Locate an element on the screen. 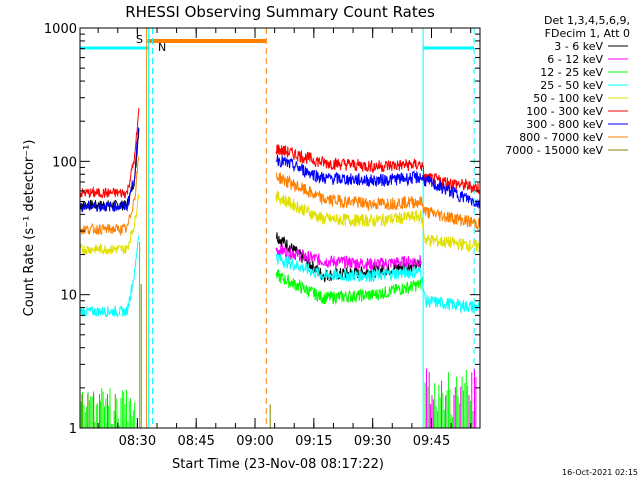  legend-label: 7000 - 15000 keV is located at coordinates (554, 150).